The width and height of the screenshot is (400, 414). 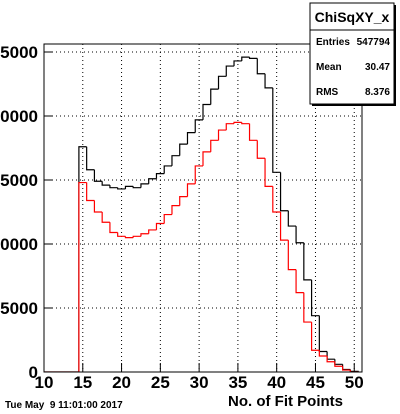 I want to click on x-tick-label: 40, so click(x=276, y=382).